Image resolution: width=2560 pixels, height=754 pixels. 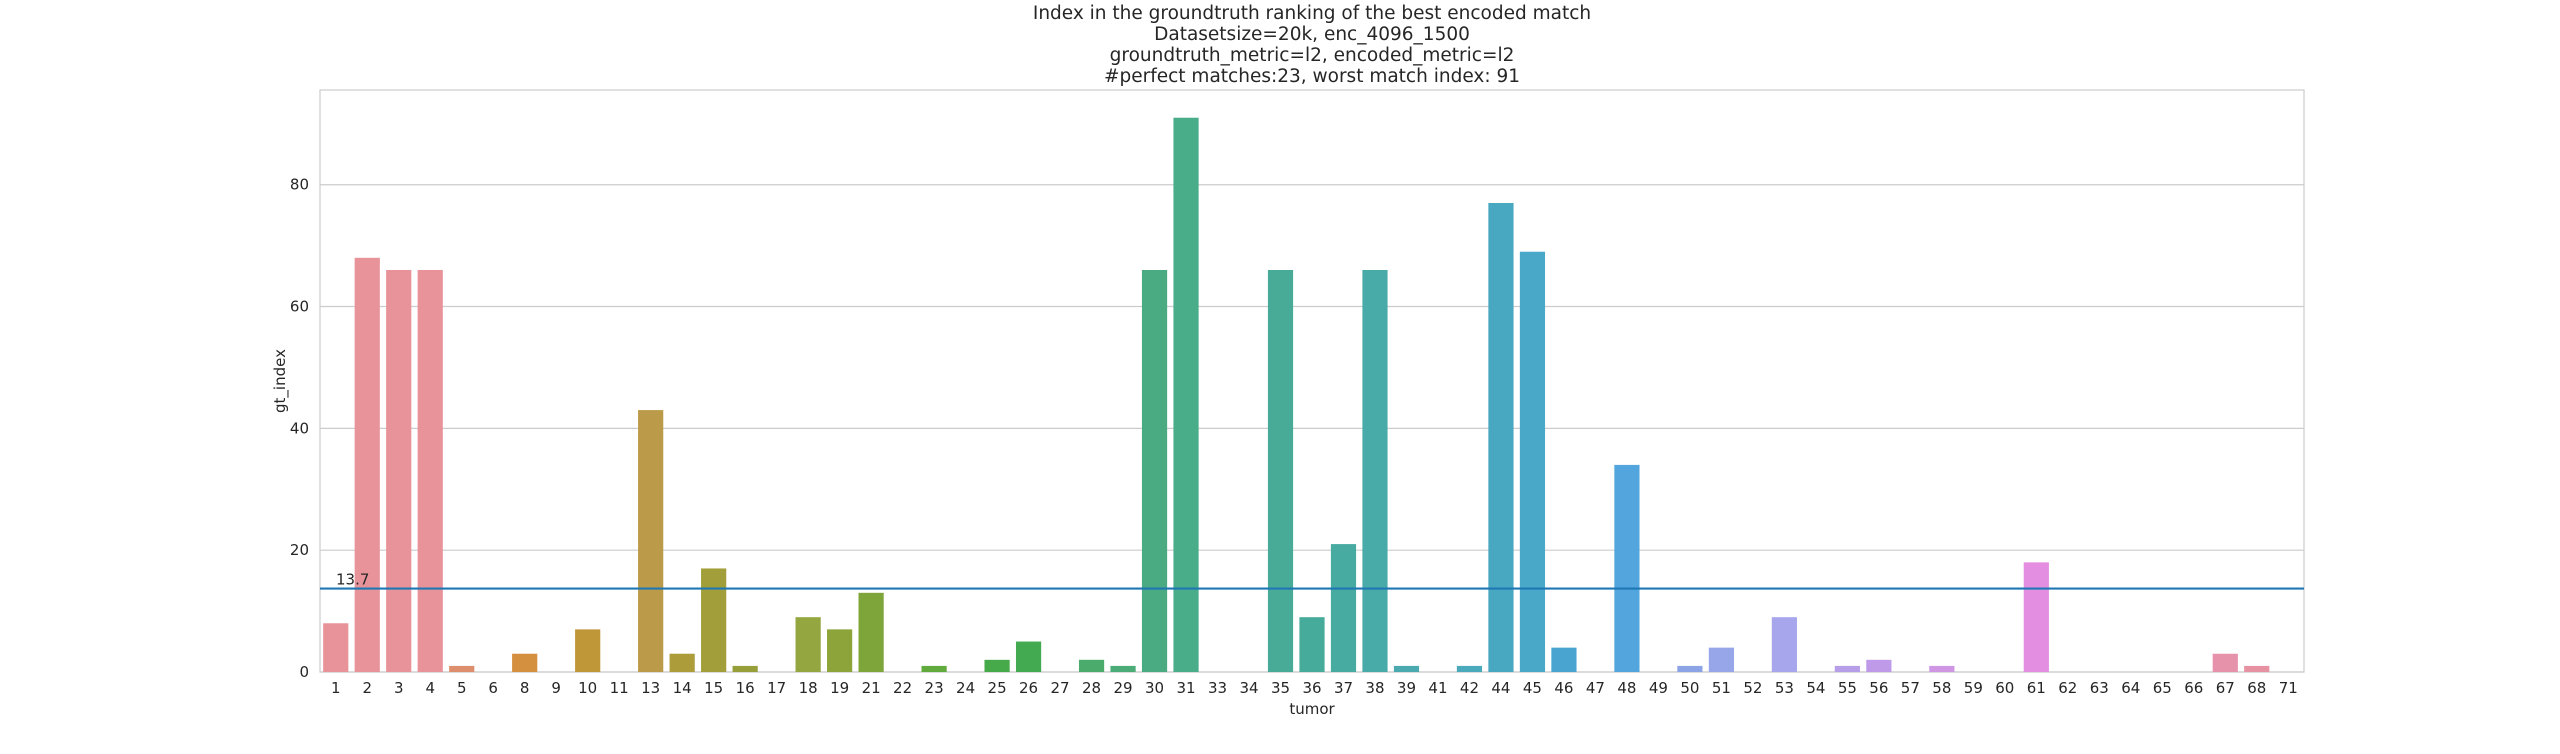 What do you see at coordinates (1217, 688) in the screenshot?
I see `x-tick-label: 33` at bounding box center [1217, 688].